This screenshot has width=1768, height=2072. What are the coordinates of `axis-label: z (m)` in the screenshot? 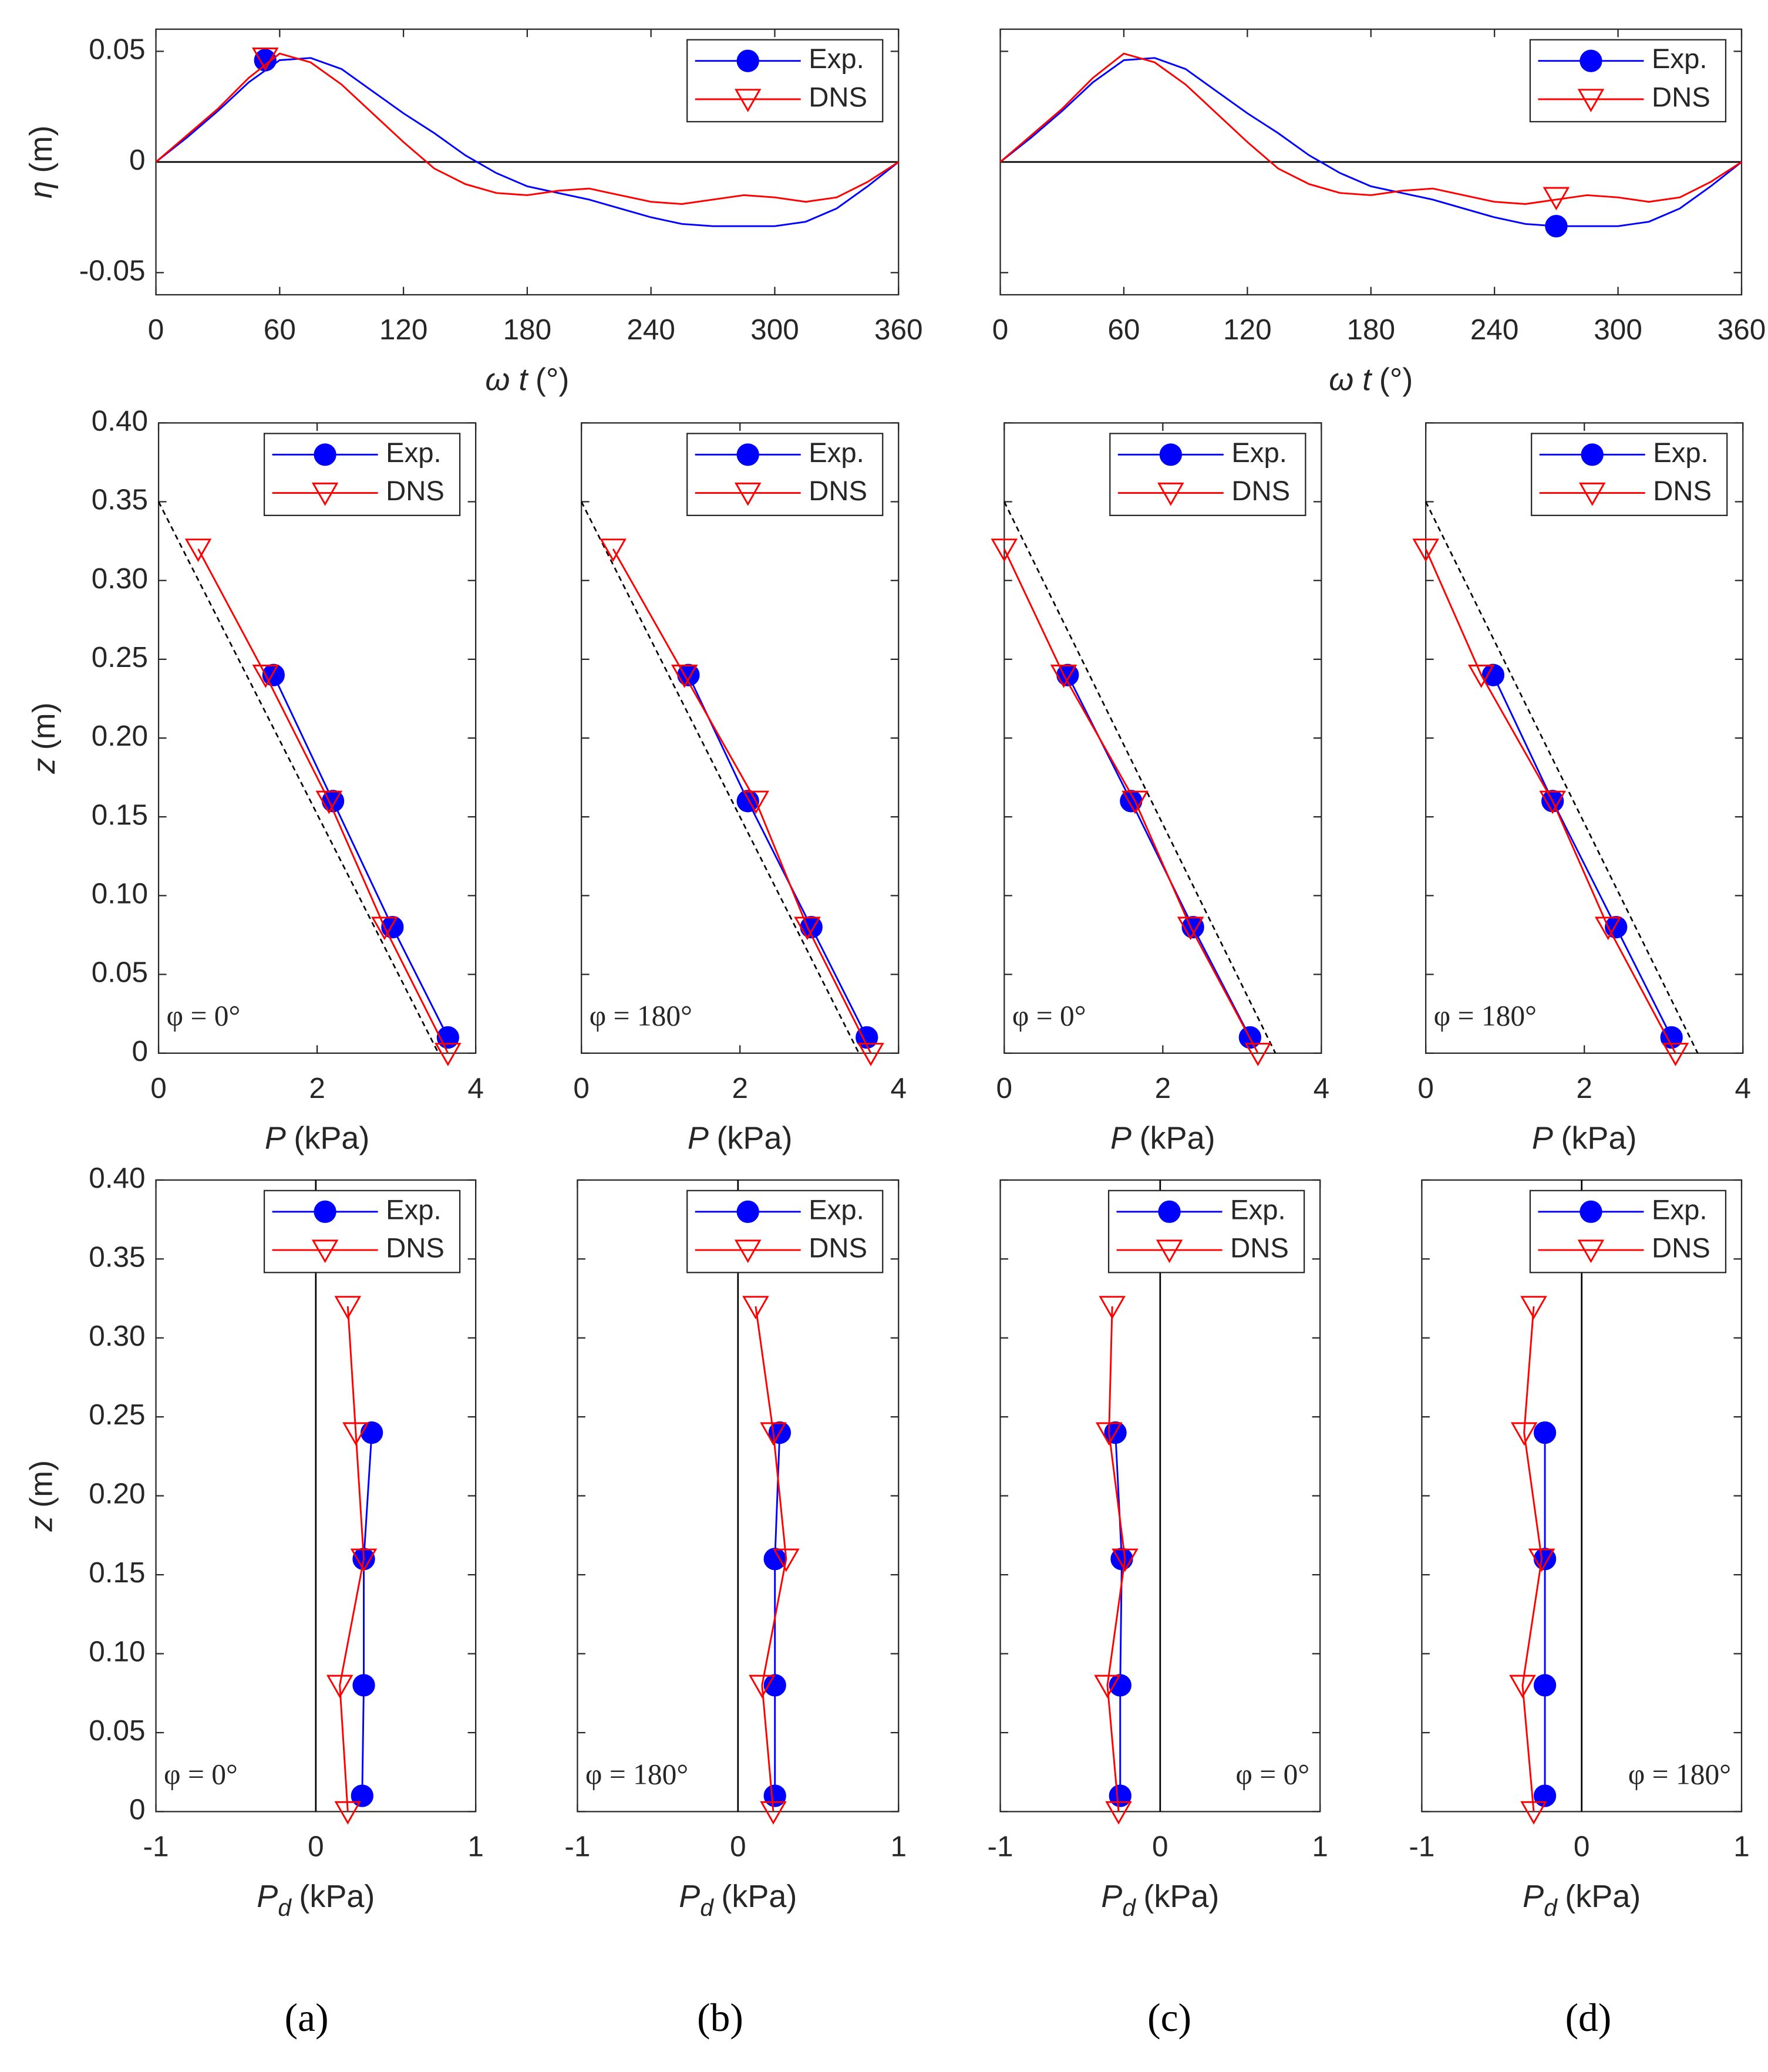 It's located at (44, 738).